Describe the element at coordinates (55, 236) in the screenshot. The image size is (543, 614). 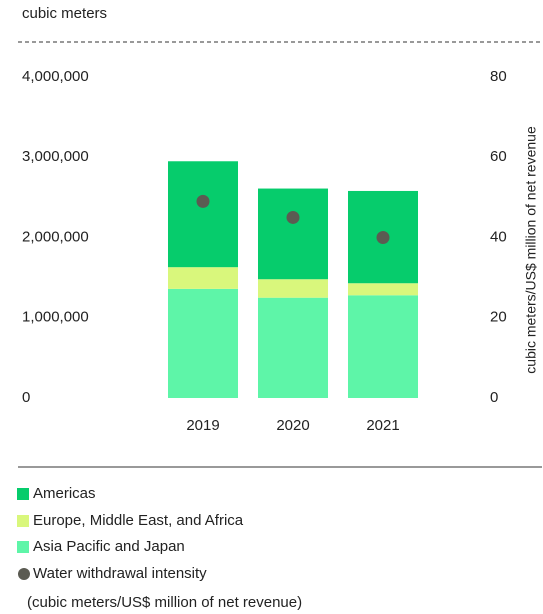
I see `y-tick-label: 2,000,000` at that location.